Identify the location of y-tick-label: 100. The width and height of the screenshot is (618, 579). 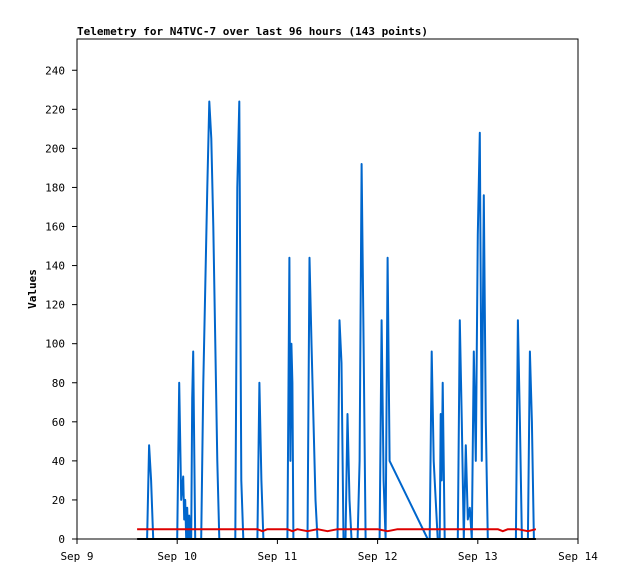
(55, 344).